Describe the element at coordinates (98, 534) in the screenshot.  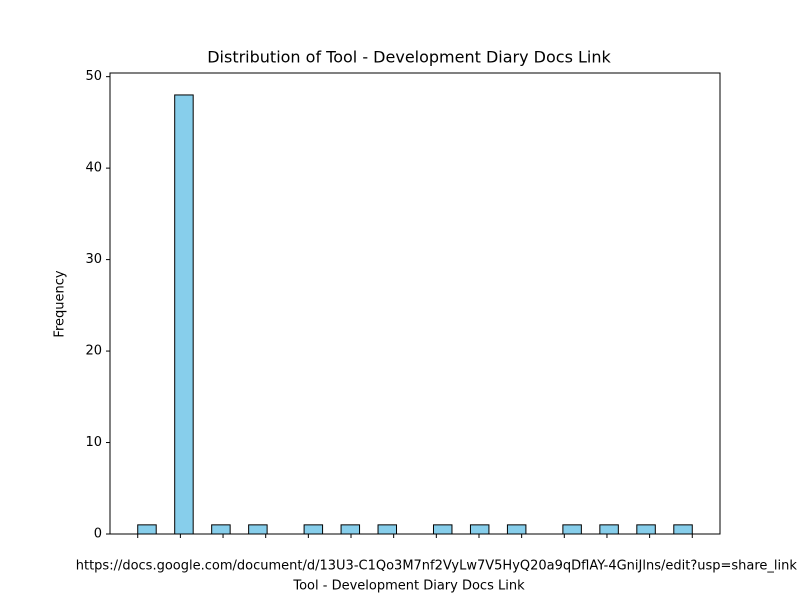
I see `y-tick-label: 0` at that location.